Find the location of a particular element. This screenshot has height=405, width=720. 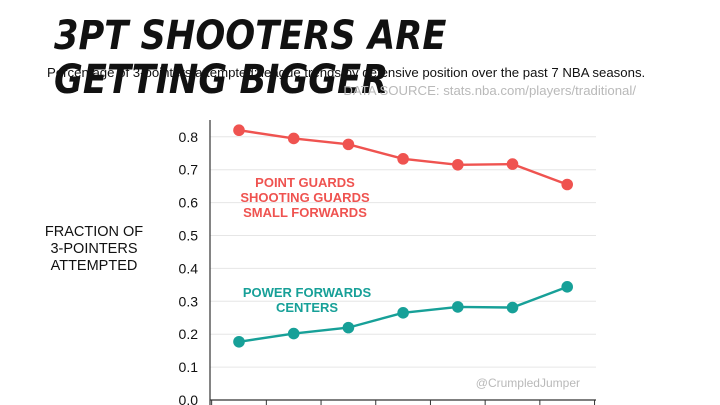

y-tick-label: 0.8 is located at coordinates (189, 137).